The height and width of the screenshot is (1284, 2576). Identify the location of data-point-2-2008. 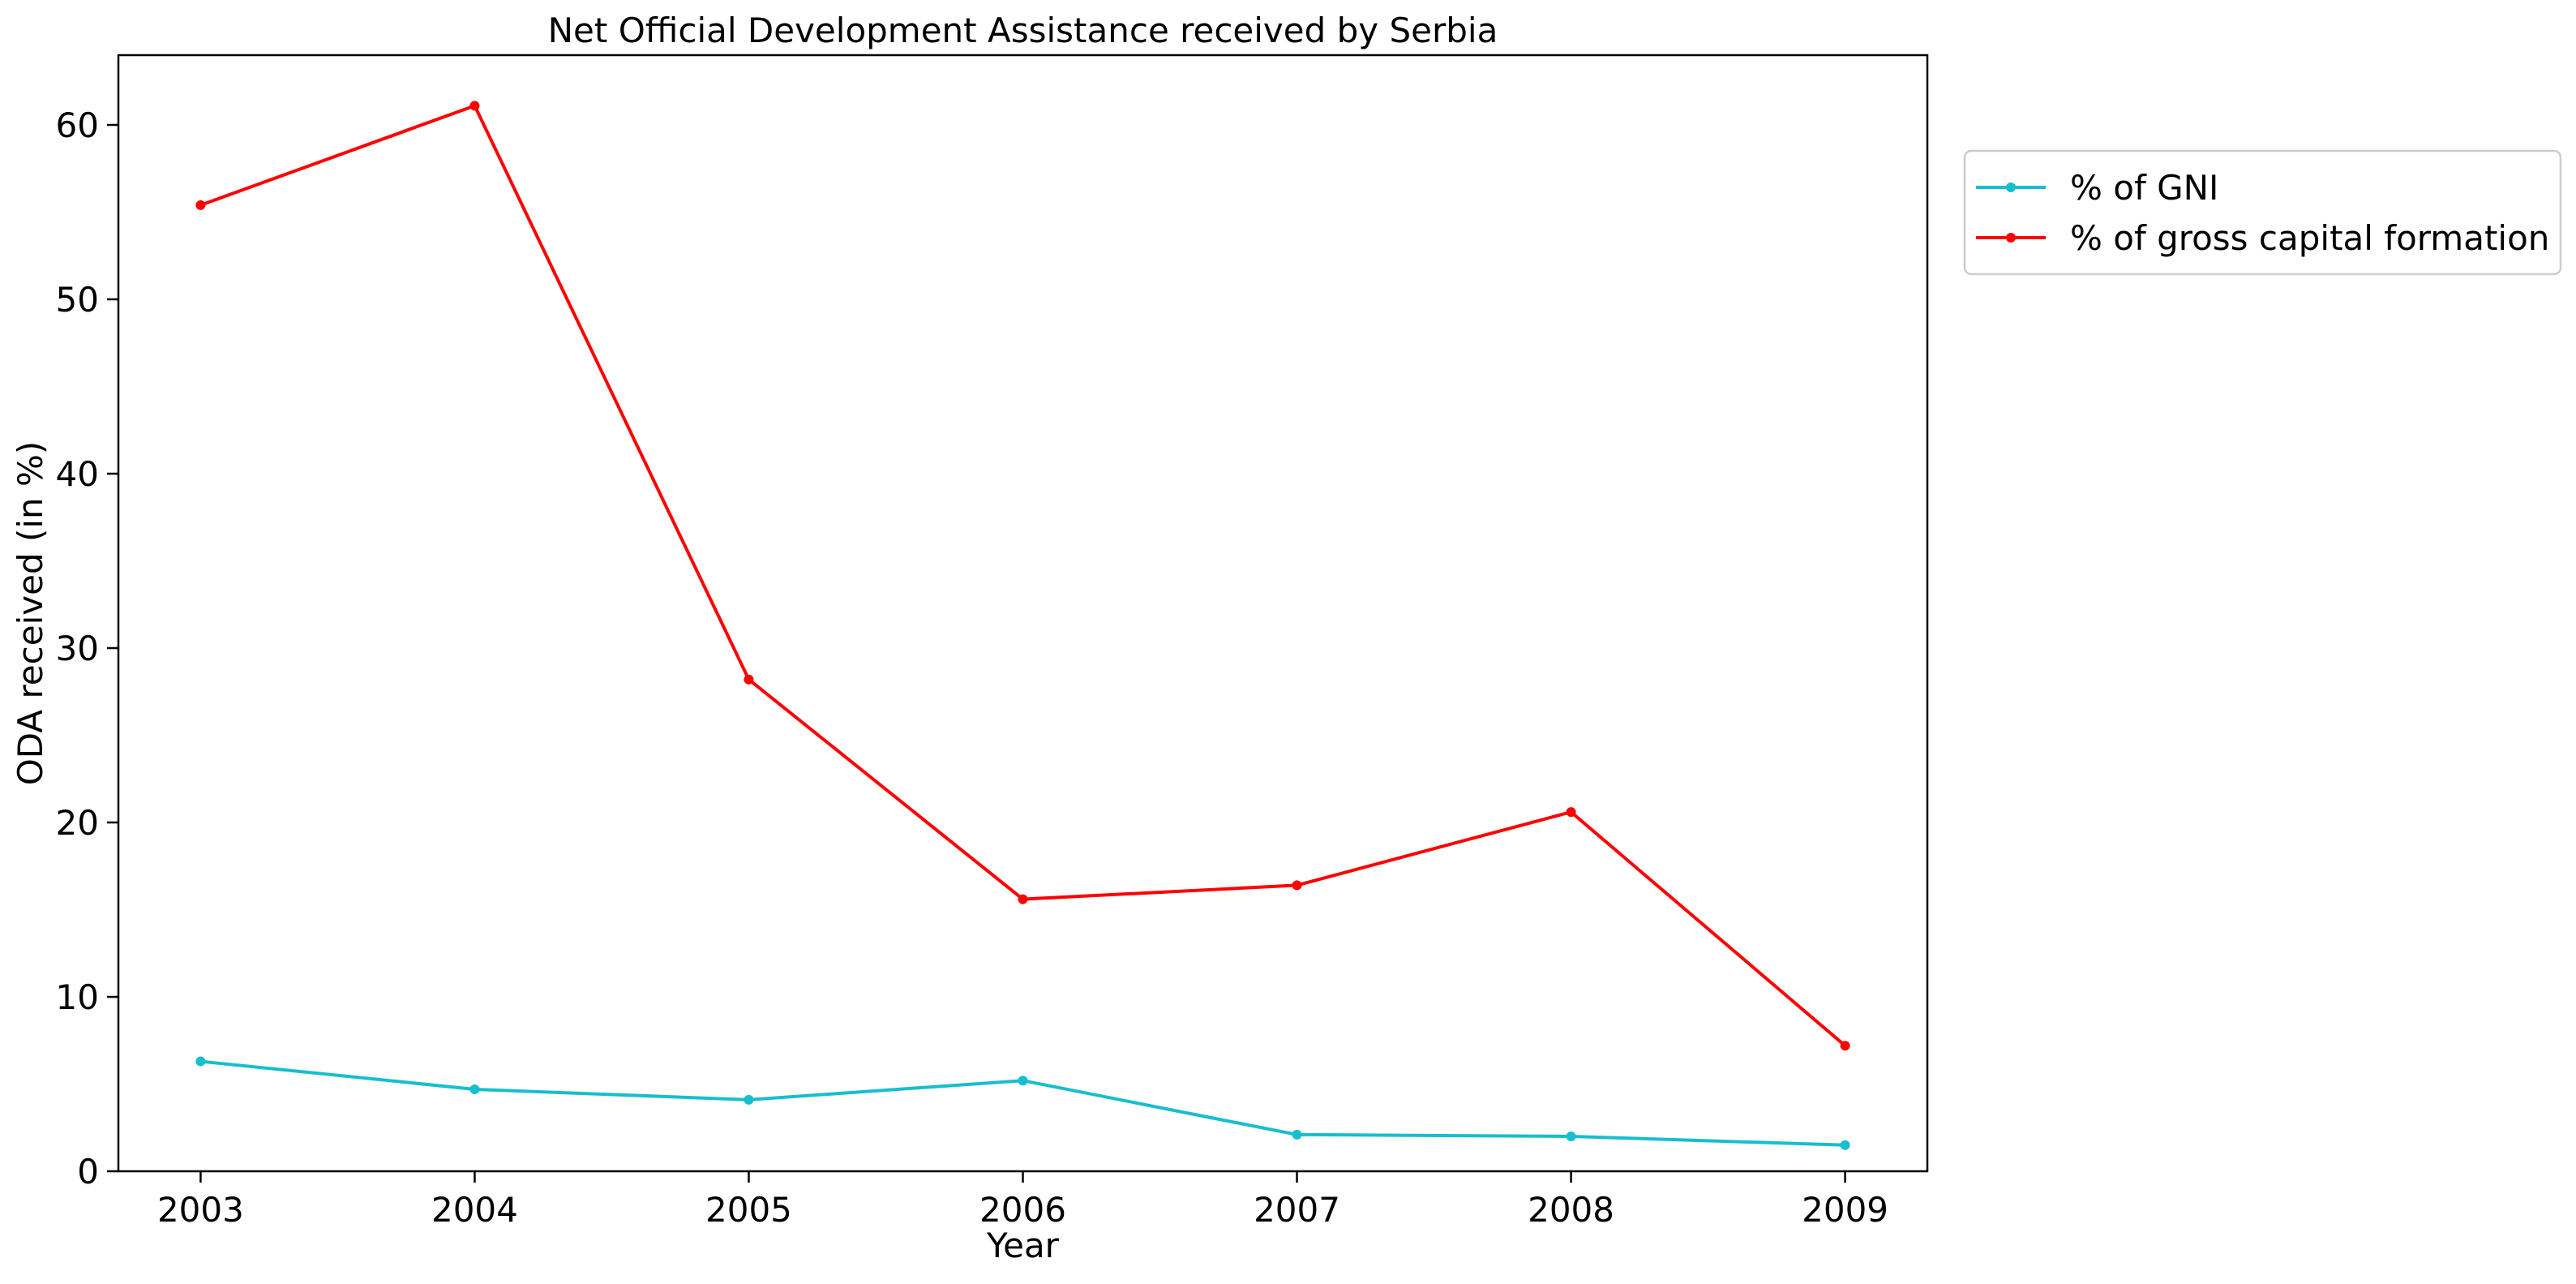
(1571, 812).